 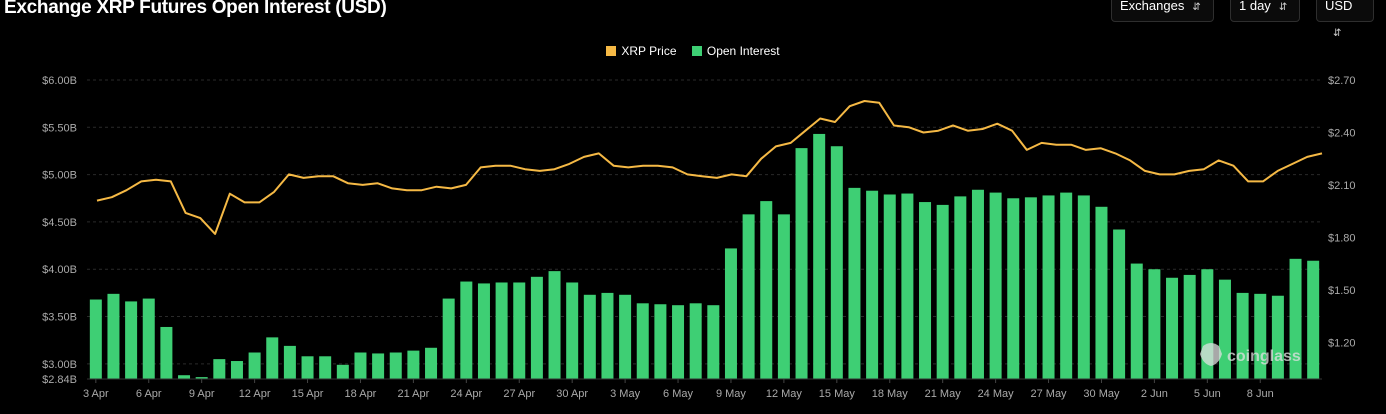 I want to click on y-right-tick-label: $1.50, so click(x=1342, y=291).